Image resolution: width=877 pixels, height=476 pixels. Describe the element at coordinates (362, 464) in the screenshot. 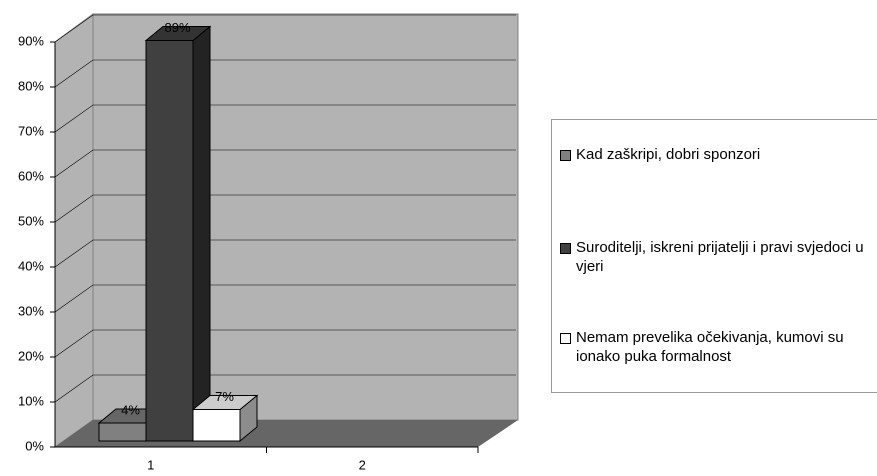

I see `x-tick-label: 2` at that location.